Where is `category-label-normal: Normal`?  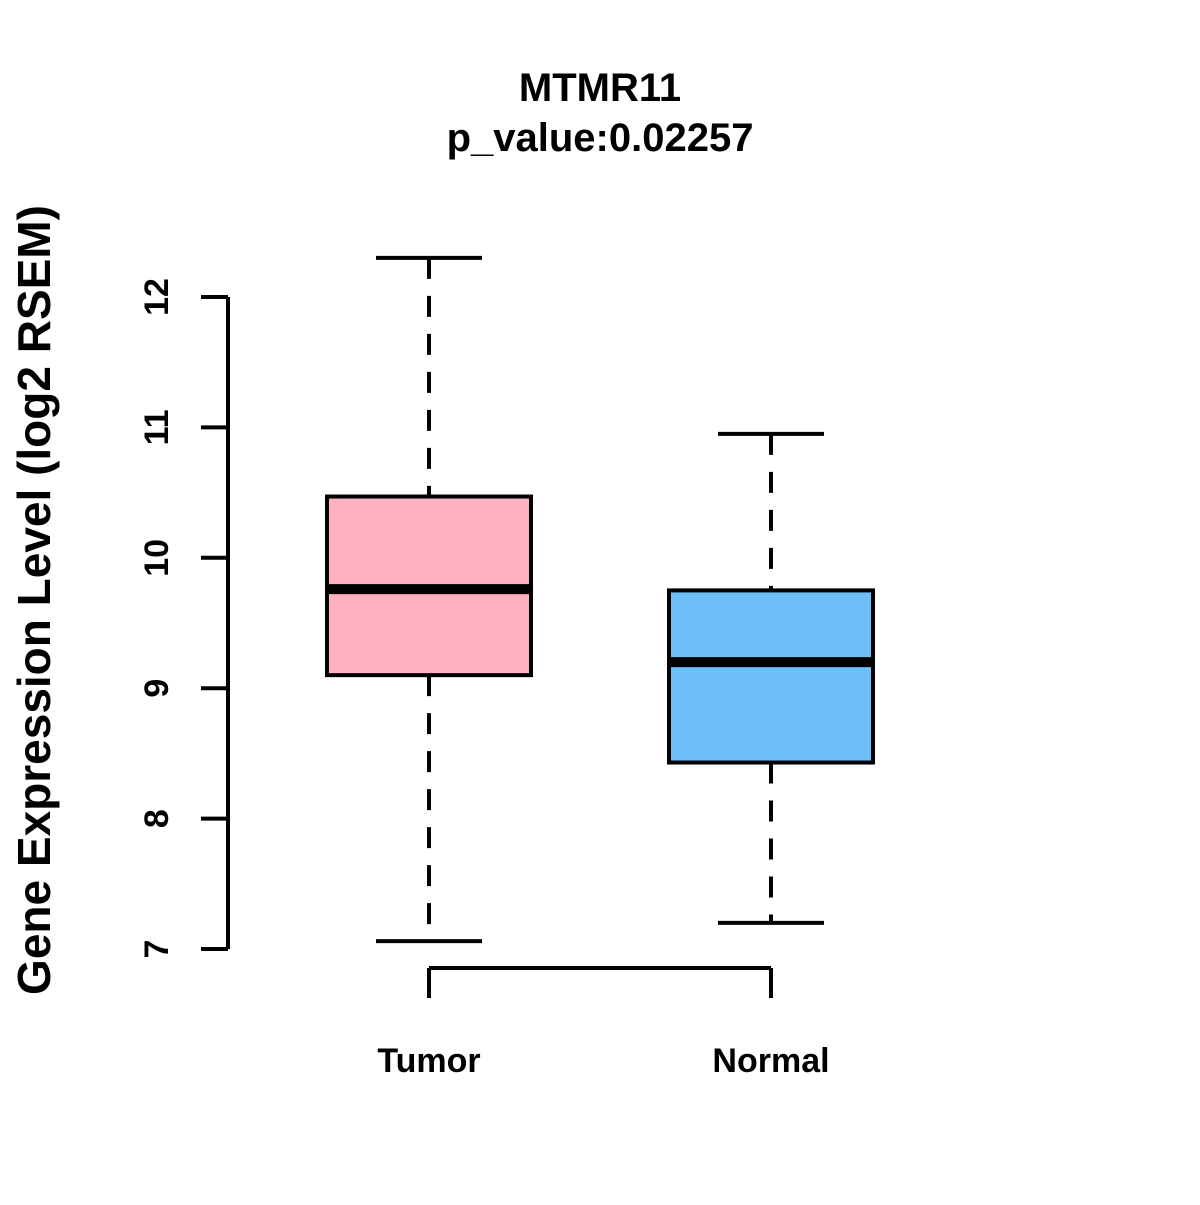
category-label-normal: Normal is located at coordinates (770, 1061).